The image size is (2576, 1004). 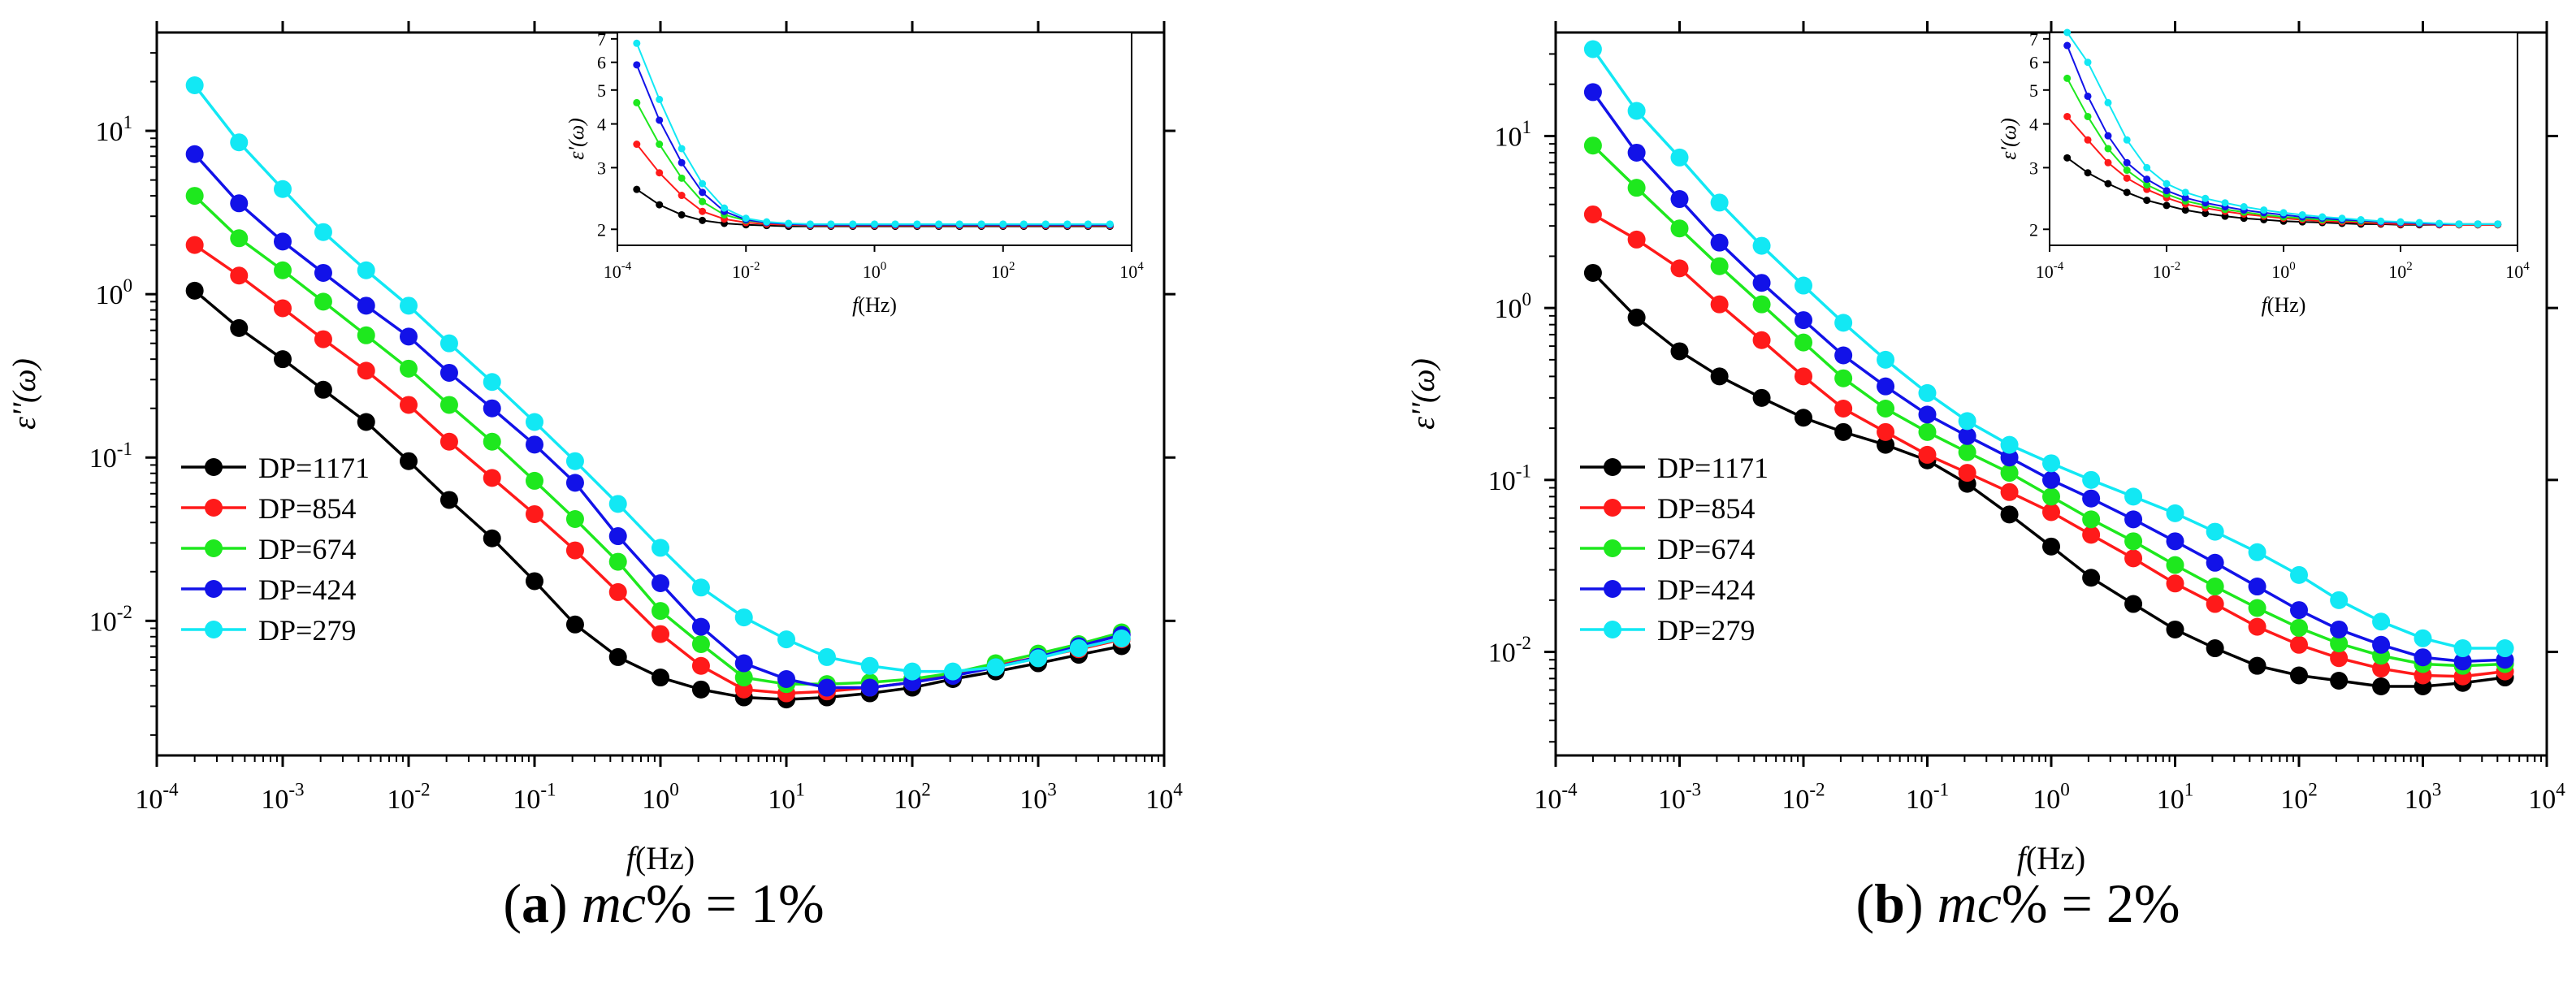 What do you see at coordinates (2034, 168) in the screenshot?
I see `inset-y-tick-label: 3` at bounding box center [2034, 168].